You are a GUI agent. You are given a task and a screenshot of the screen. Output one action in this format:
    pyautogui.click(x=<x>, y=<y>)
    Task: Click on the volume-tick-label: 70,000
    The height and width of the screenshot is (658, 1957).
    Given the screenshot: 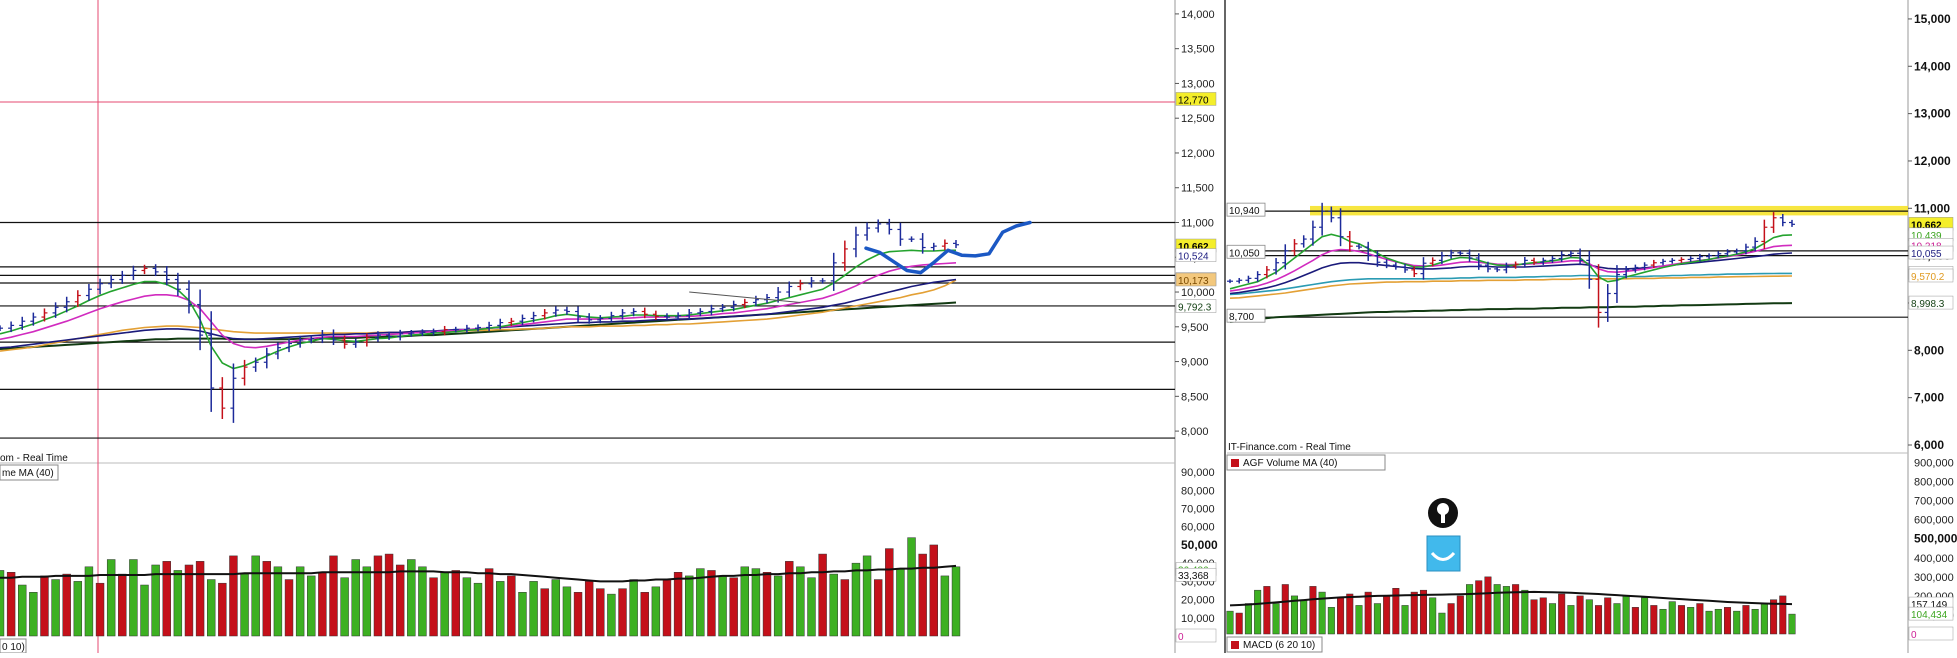 What is the action you would take?
    pyautogui.click(x=1198, y=510)
    